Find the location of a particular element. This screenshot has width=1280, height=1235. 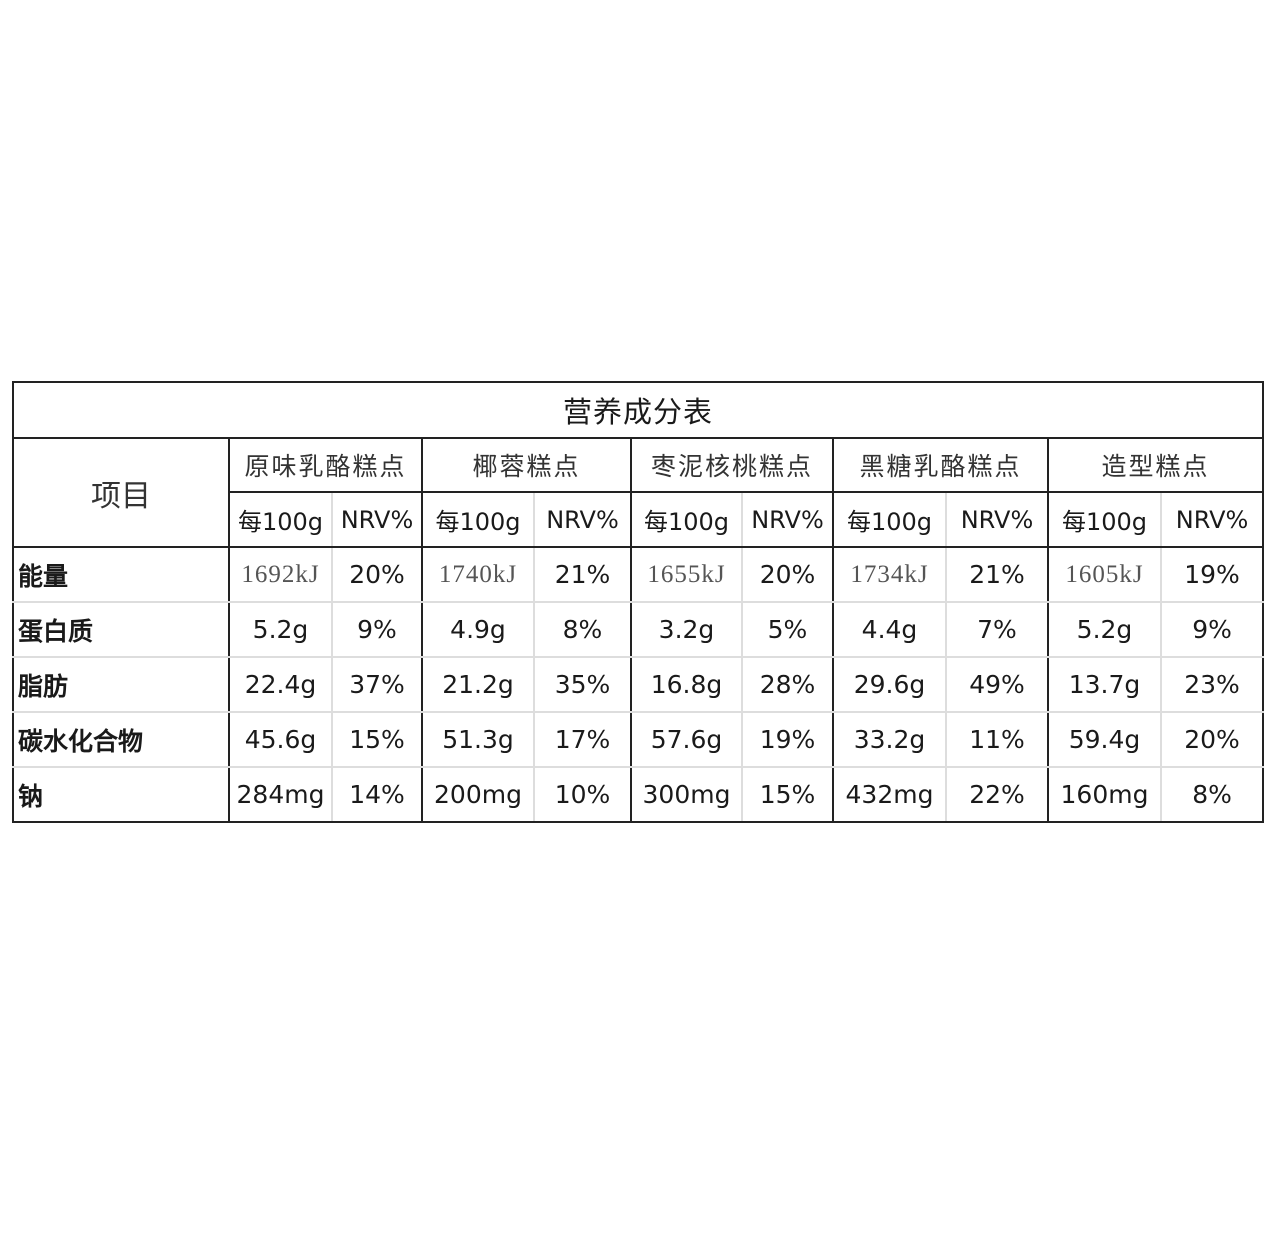

nrv-value: 22% is located at coordinates (997, 794).